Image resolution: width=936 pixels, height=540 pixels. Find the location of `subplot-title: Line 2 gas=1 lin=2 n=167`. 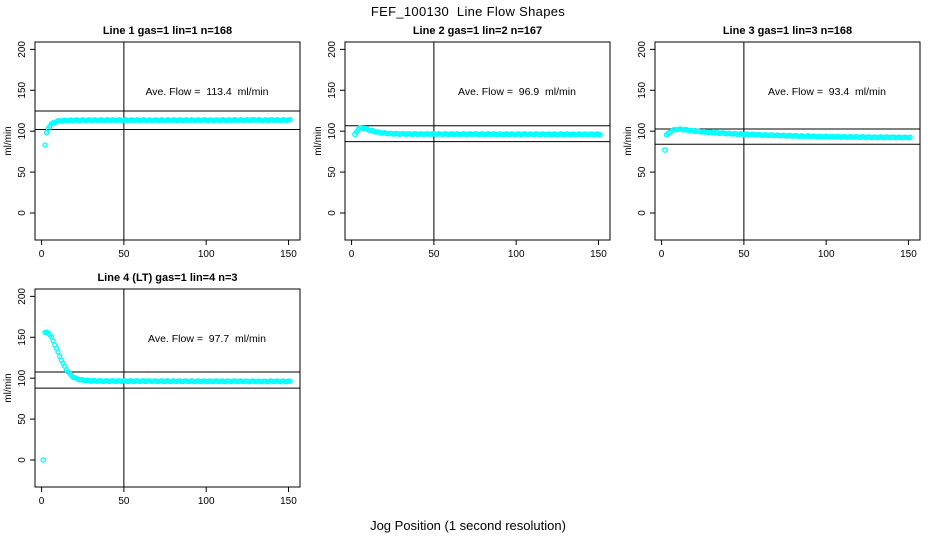

subplot-title: Line 2 gas=1 lin=2 n=167 is located at coordinates (477, 31).